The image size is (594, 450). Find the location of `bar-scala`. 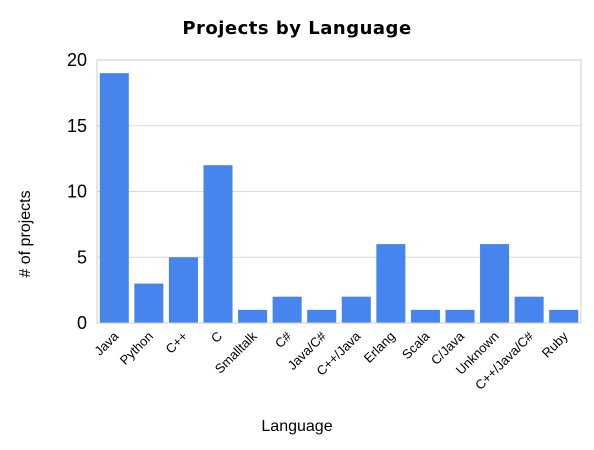

bar-scala is located at coordinates (425, 316).